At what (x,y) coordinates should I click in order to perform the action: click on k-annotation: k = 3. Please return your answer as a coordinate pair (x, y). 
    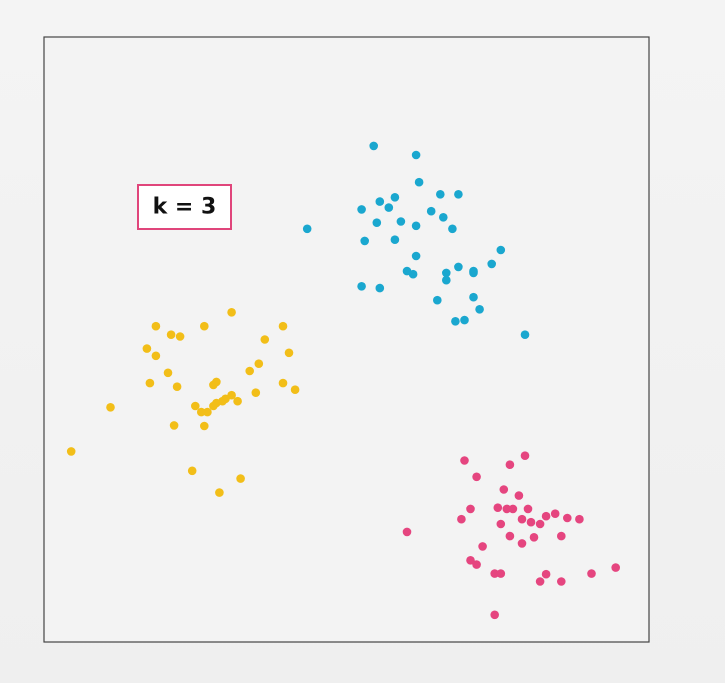
    Looking at the image, I should click on (184, 207).